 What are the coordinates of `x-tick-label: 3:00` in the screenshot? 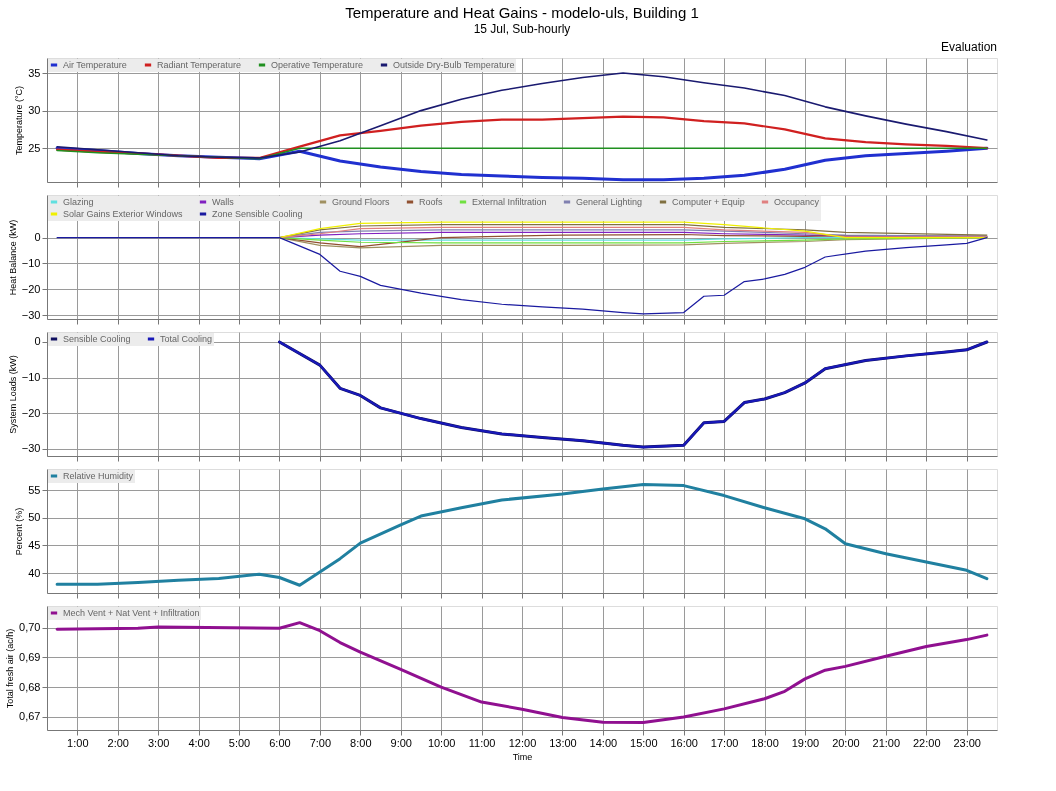 It's located at (158, 742).